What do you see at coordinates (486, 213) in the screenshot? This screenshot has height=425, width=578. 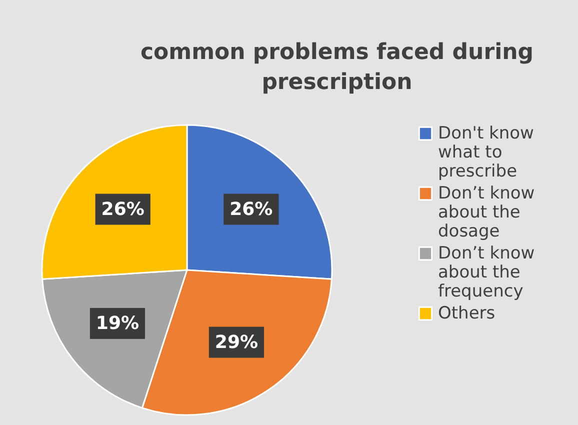 I see `legend-label: Don’t know about the dosage` at bounding box center [486, 213].